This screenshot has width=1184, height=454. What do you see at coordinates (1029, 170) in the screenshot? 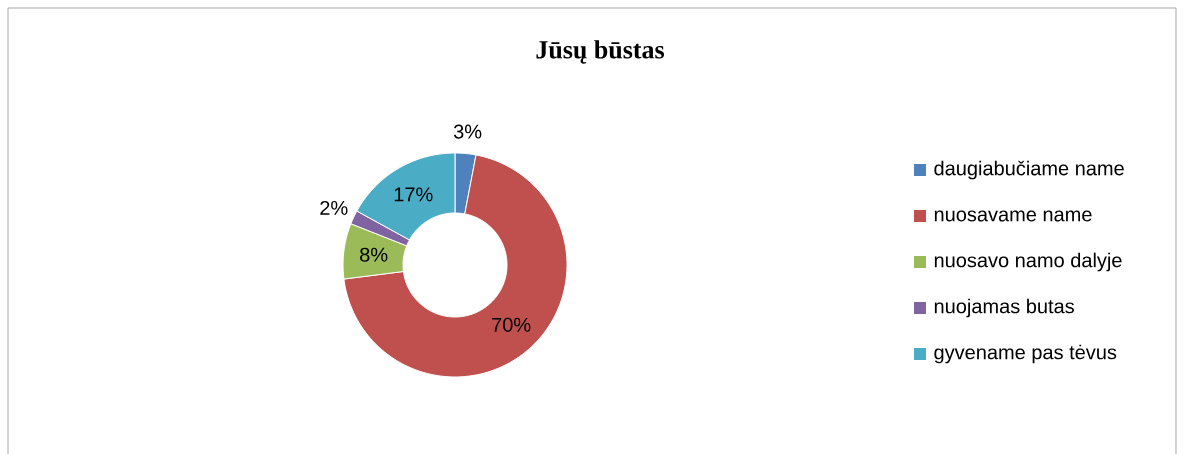
I see `legend-label: daugiabučiame name` at bounding box center [1029, 170].